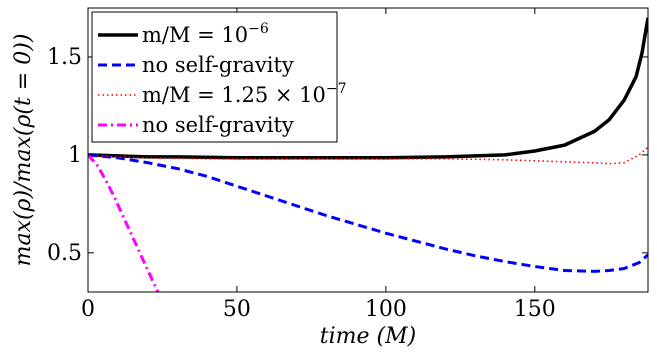 The image size is (657, 354). Describe the element at coordinates (237, 309) in the screenshot. I see `x-tick-label: 50` at that location.